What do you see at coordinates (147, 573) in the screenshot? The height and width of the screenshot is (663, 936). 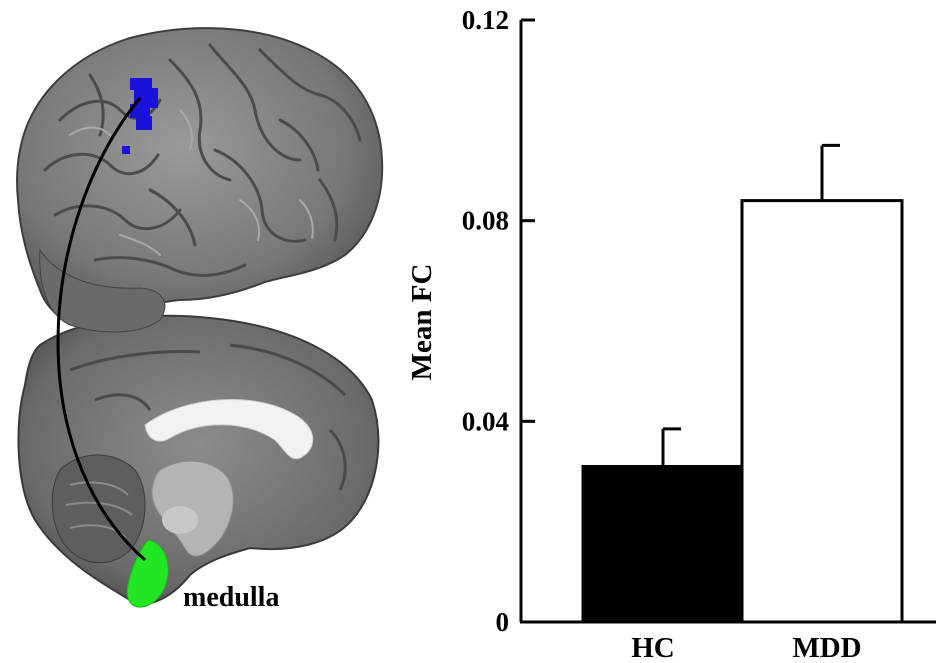 I see `medulla-roi` at bounding box center [147, 573].